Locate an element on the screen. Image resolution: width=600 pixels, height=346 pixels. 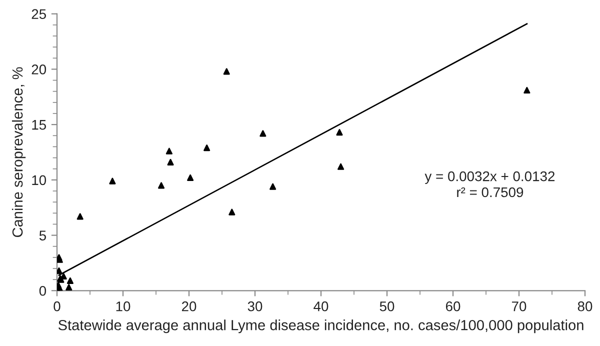
y-tick-label: 20 is located at coordinates (39, 69).